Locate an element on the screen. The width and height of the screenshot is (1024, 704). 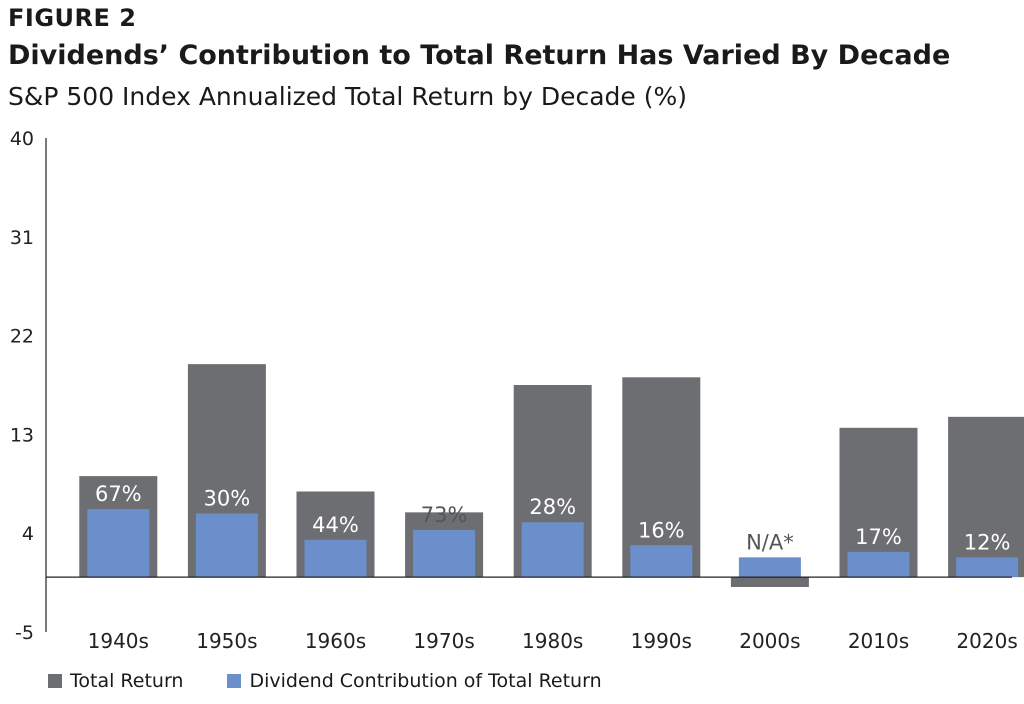
bar-data-label: N/A* is located at coordinates (770, 542).